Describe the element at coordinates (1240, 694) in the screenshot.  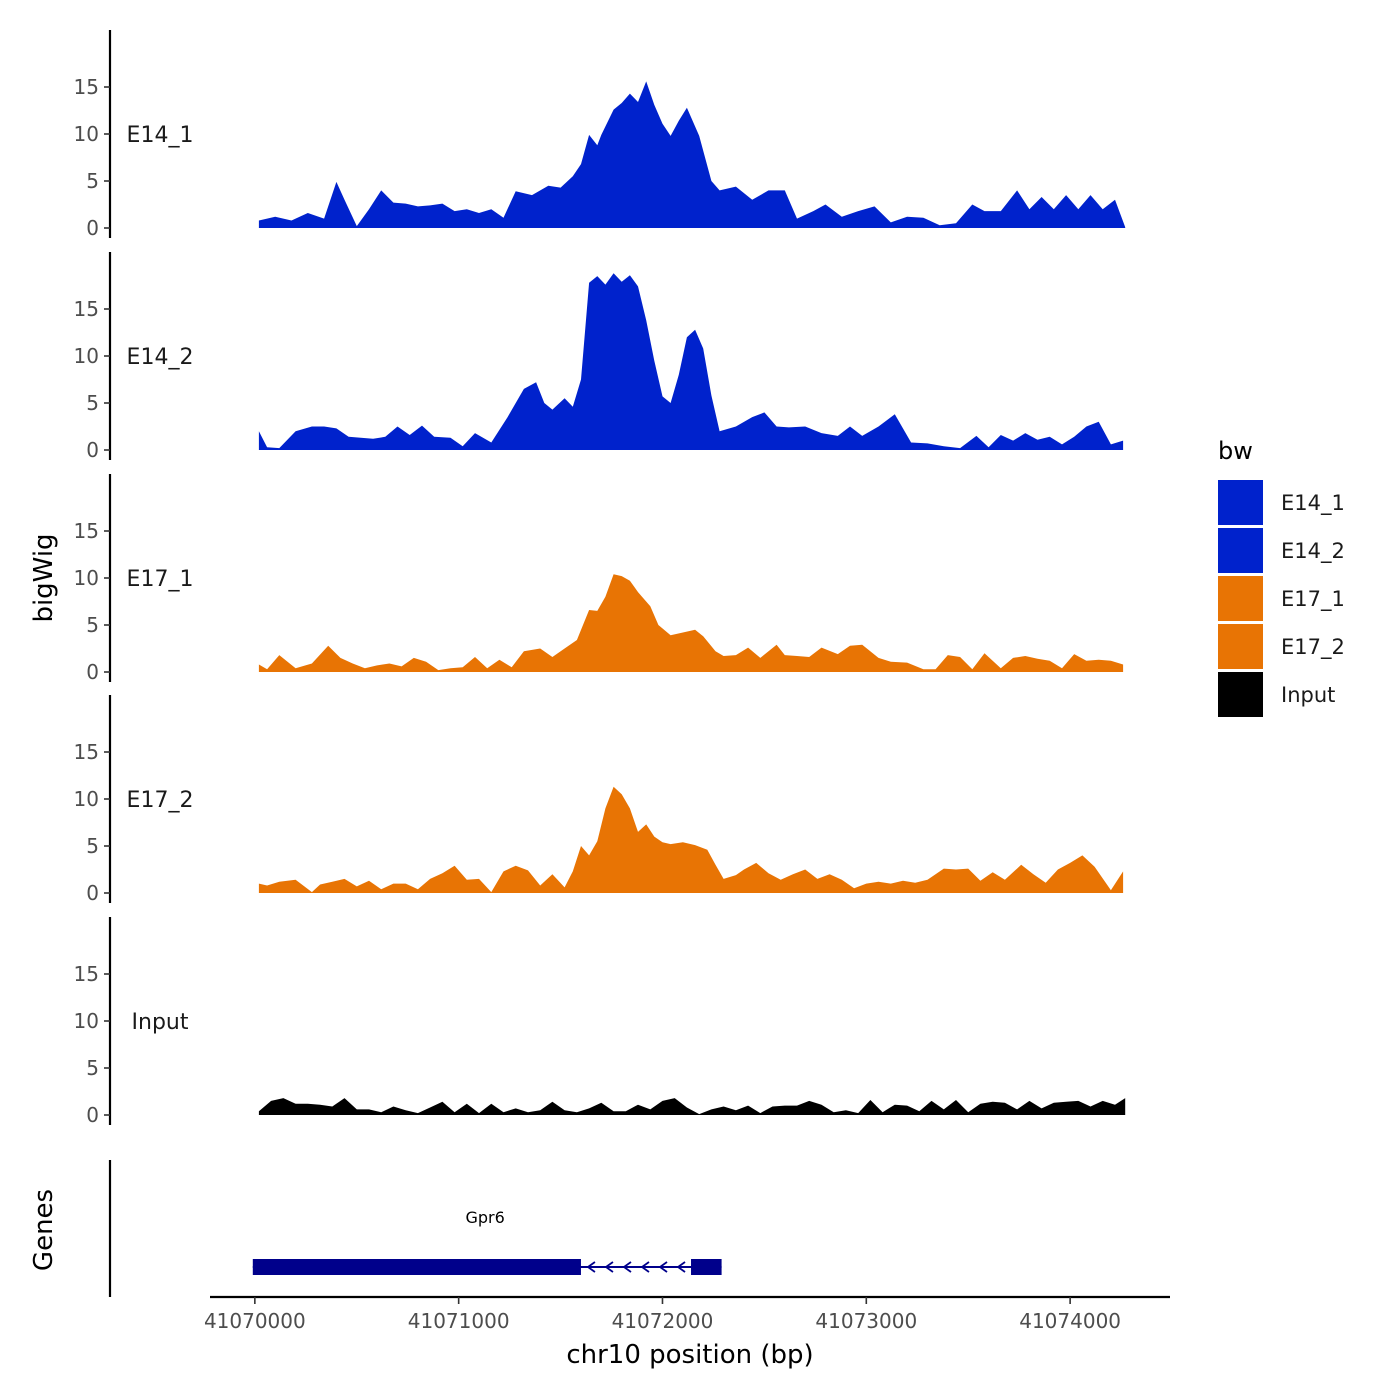
I see `legend-swatch-input` at that location.